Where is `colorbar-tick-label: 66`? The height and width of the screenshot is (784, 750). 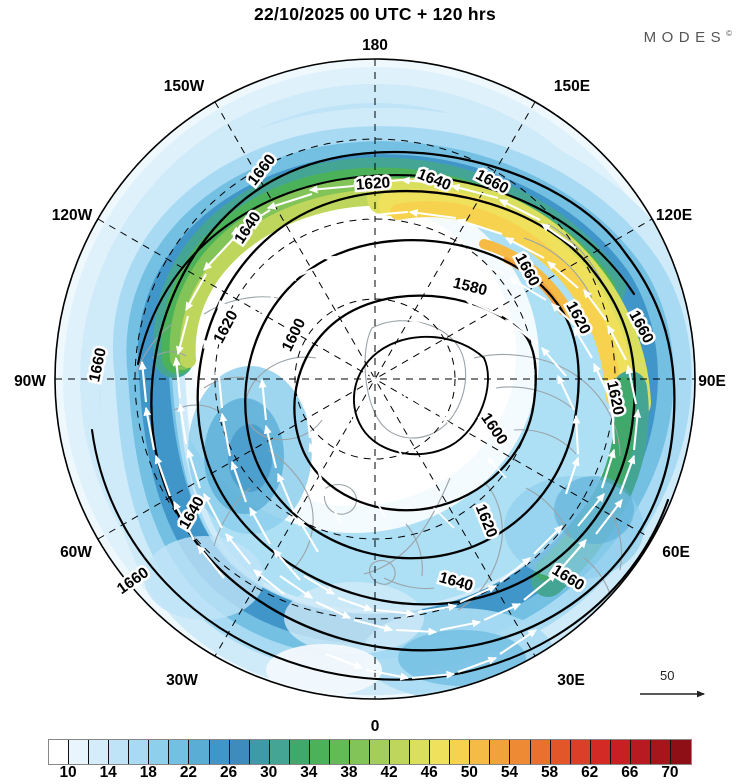 colorbar-tick-label: 66 is located at coordinates (630, 772).